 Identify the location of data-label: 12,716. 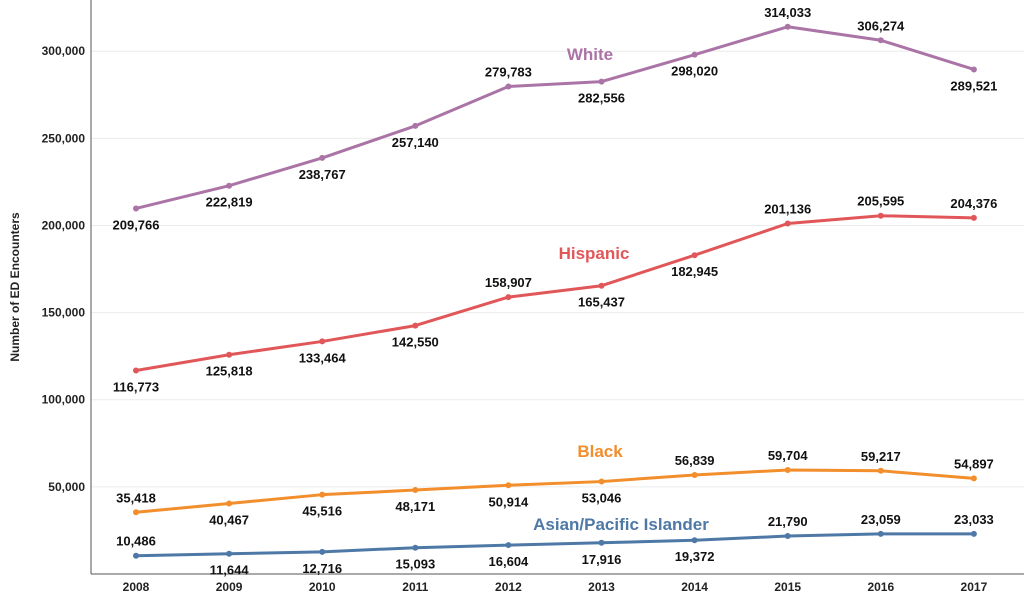
(322, 568).